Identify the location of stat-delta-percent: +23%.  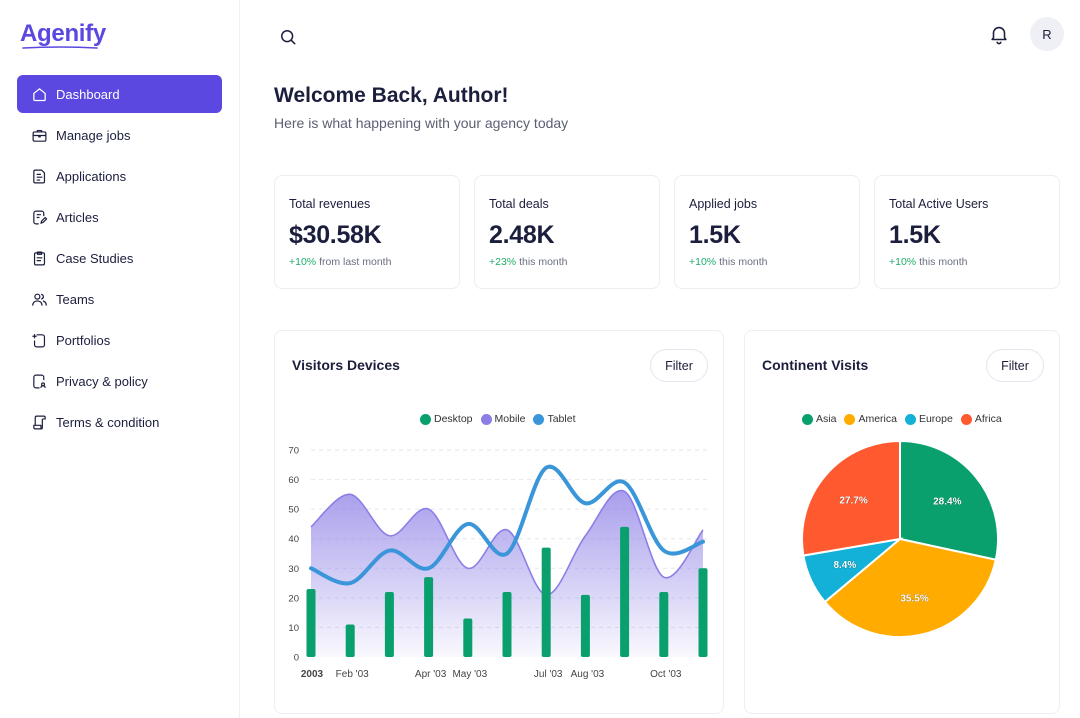
(503, 262).